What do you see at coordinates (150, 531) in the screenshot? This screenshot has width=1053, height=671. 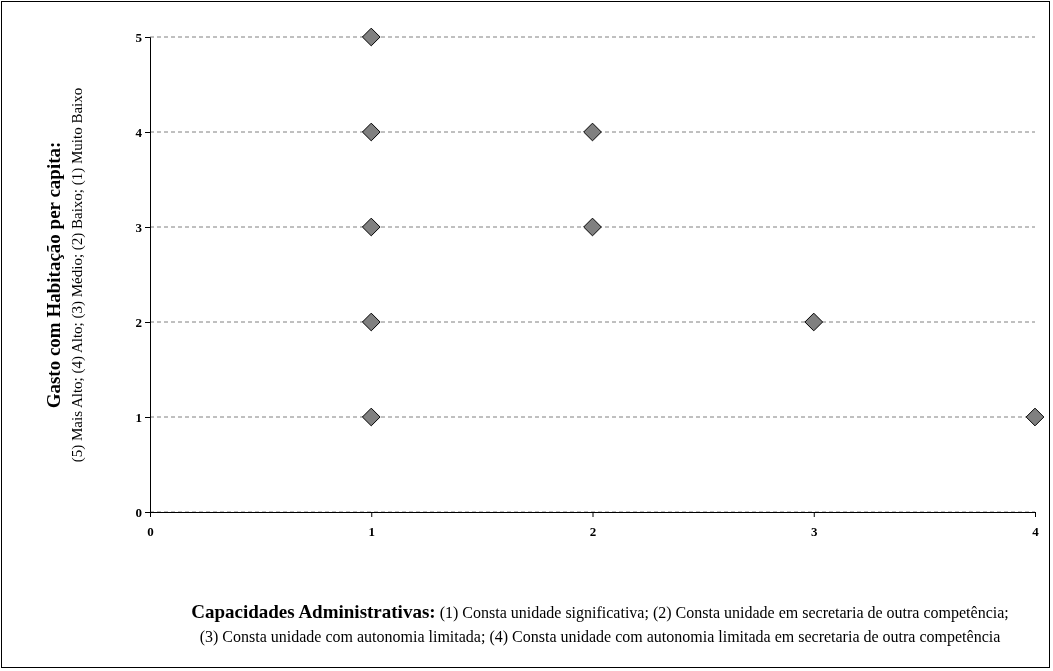 I see `x-tick-label: 0` at bounding box center [150, 531].